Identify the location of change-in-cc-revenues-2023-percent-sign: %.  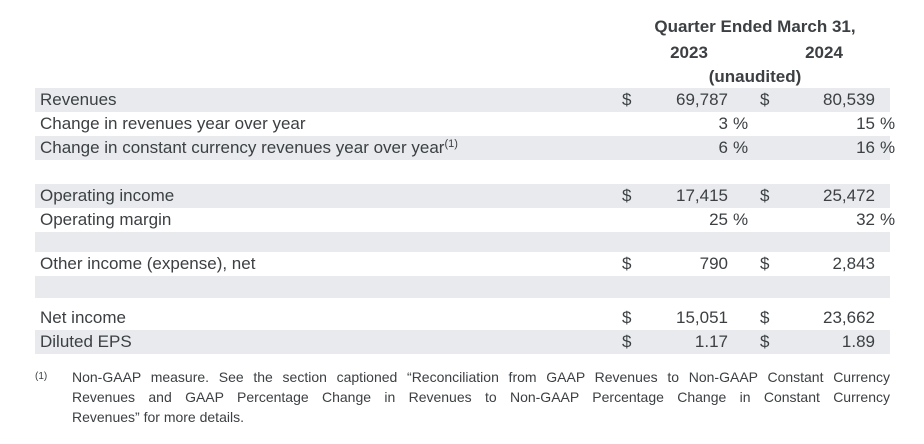
(741, 147).